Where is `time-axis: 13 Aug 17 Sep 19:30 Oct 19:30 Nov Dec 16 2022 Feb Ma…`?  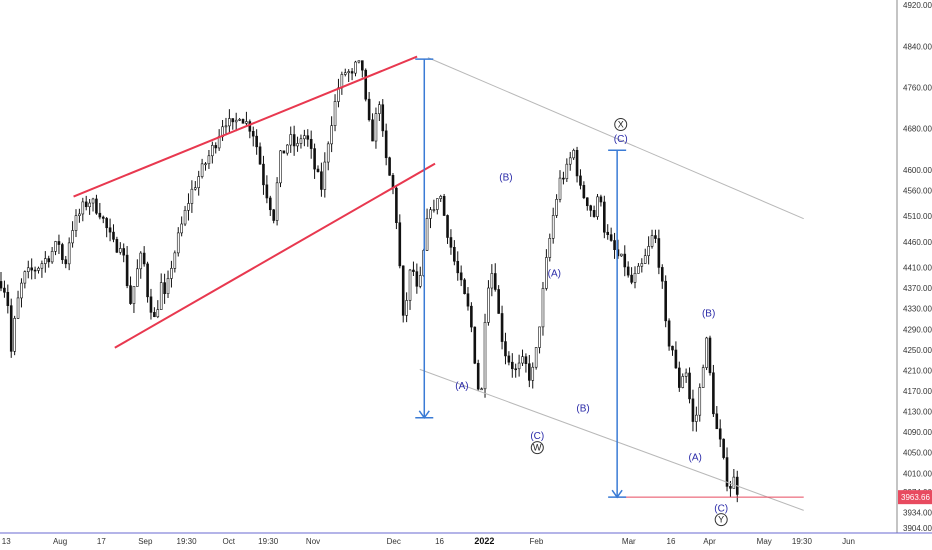 time-axis: 13 Aug 17 Sep 19:30 Oct 19:30 Nov Dec 16 2022 Feb Ma… is located at coordinates (428, 541).